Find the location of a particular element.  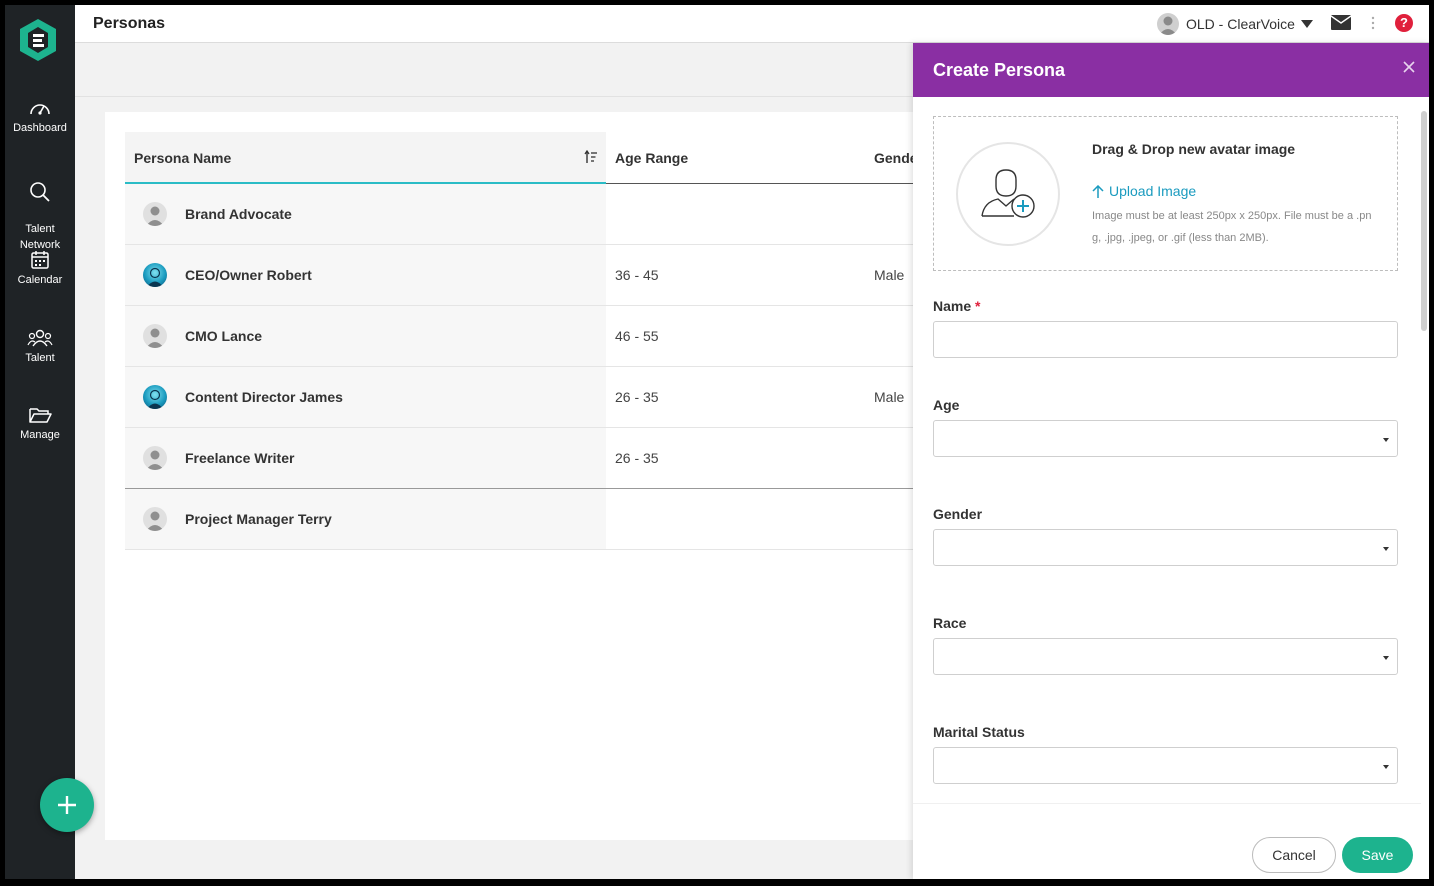

persona-name: Brand Advocate is located at coordinates (238, 214).